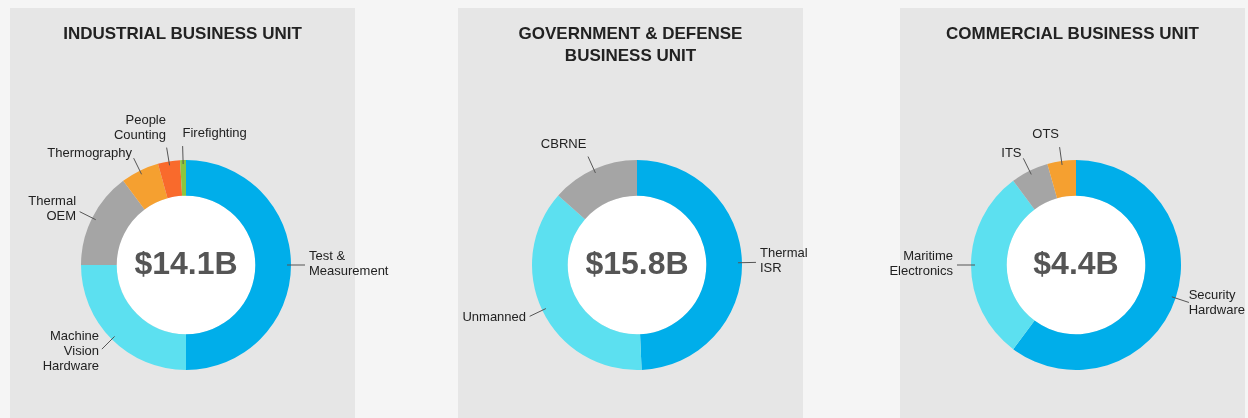  What do you see at coordinates (1011, 153) in the screenshot?
I see `slice-label: ITS` at bounding box center [1011, 153].